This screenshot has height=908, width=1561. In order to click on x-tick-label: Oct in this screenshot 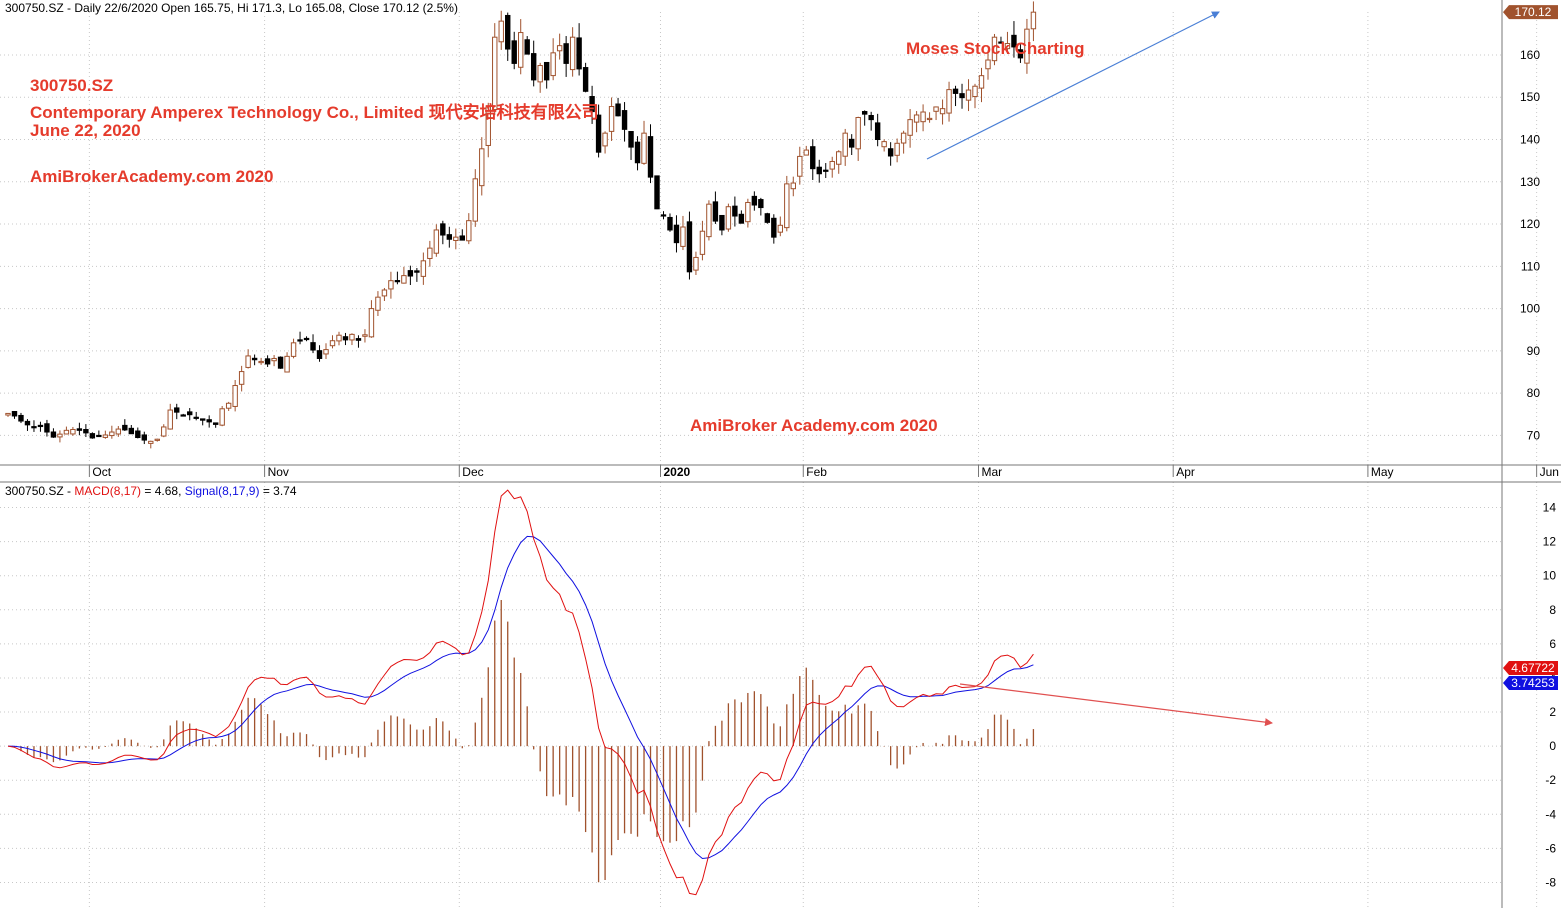, I will do `click(101, 472)`.